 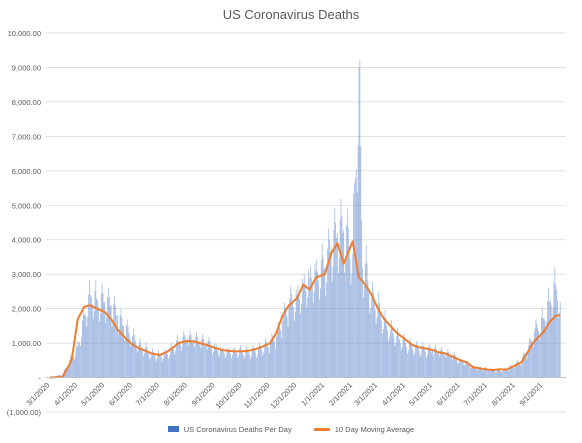 What do you see at coordinates (26, 136) in the screenshot?
I see `y-tick-label: 7,000.00` at bounding box center [26, 136].